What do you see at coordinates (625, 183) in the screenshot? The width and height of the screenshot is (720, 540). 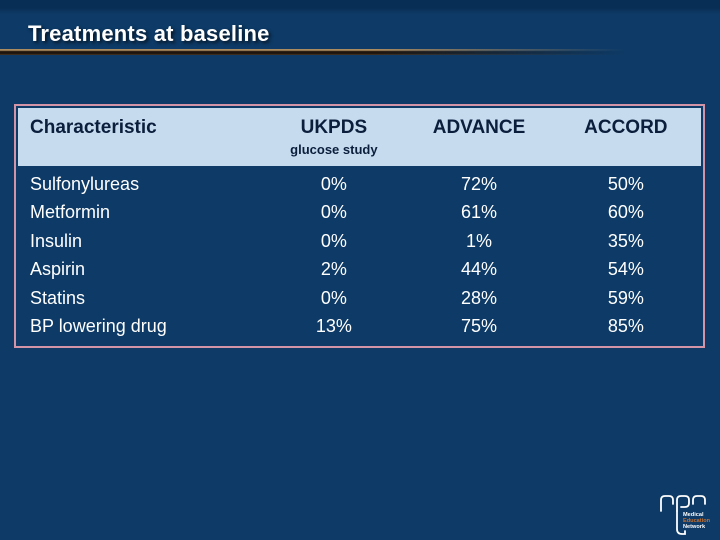 I see `cell-accord: 50%` at bounding box center [625, 183].